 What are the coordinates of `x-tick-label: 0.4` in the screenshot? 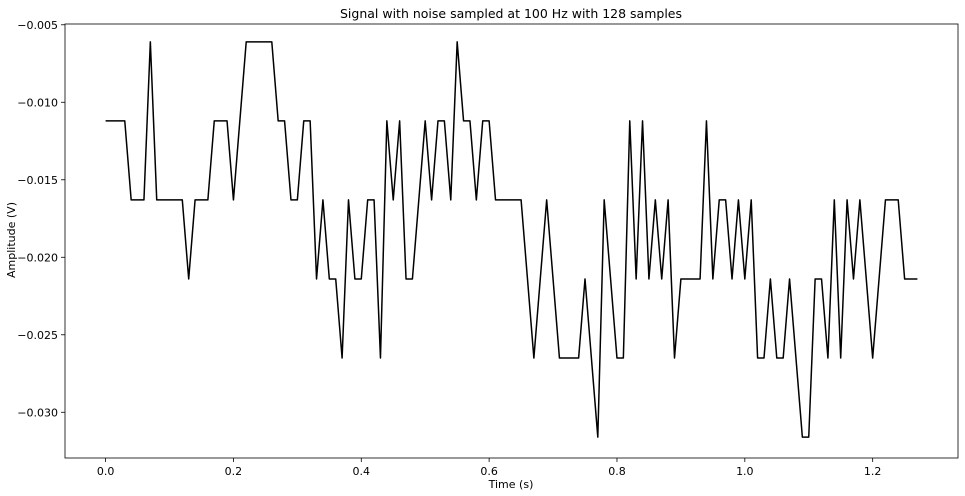 It's located at (362, 471).